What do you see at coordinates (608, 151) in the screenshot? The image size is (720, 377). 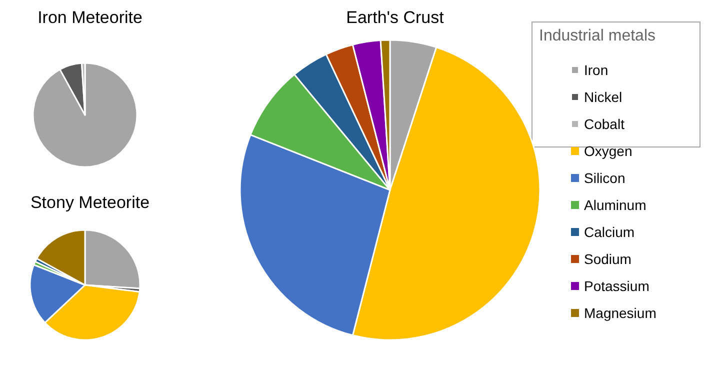 I see `legend-label: Oxygen` at bounding box center [608, 151].